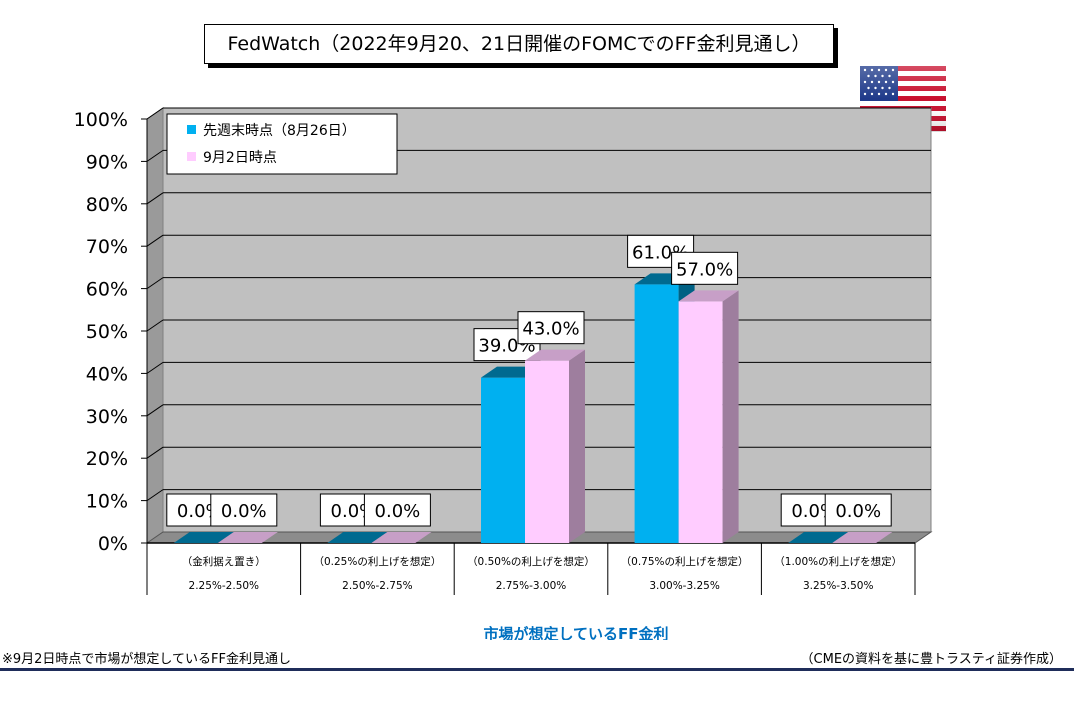 The image size is (1074, 707). Describe the element at coordinates (224, 586) in the screenshot. I see `category-range-label: 2.25%-2.50%` at that location.